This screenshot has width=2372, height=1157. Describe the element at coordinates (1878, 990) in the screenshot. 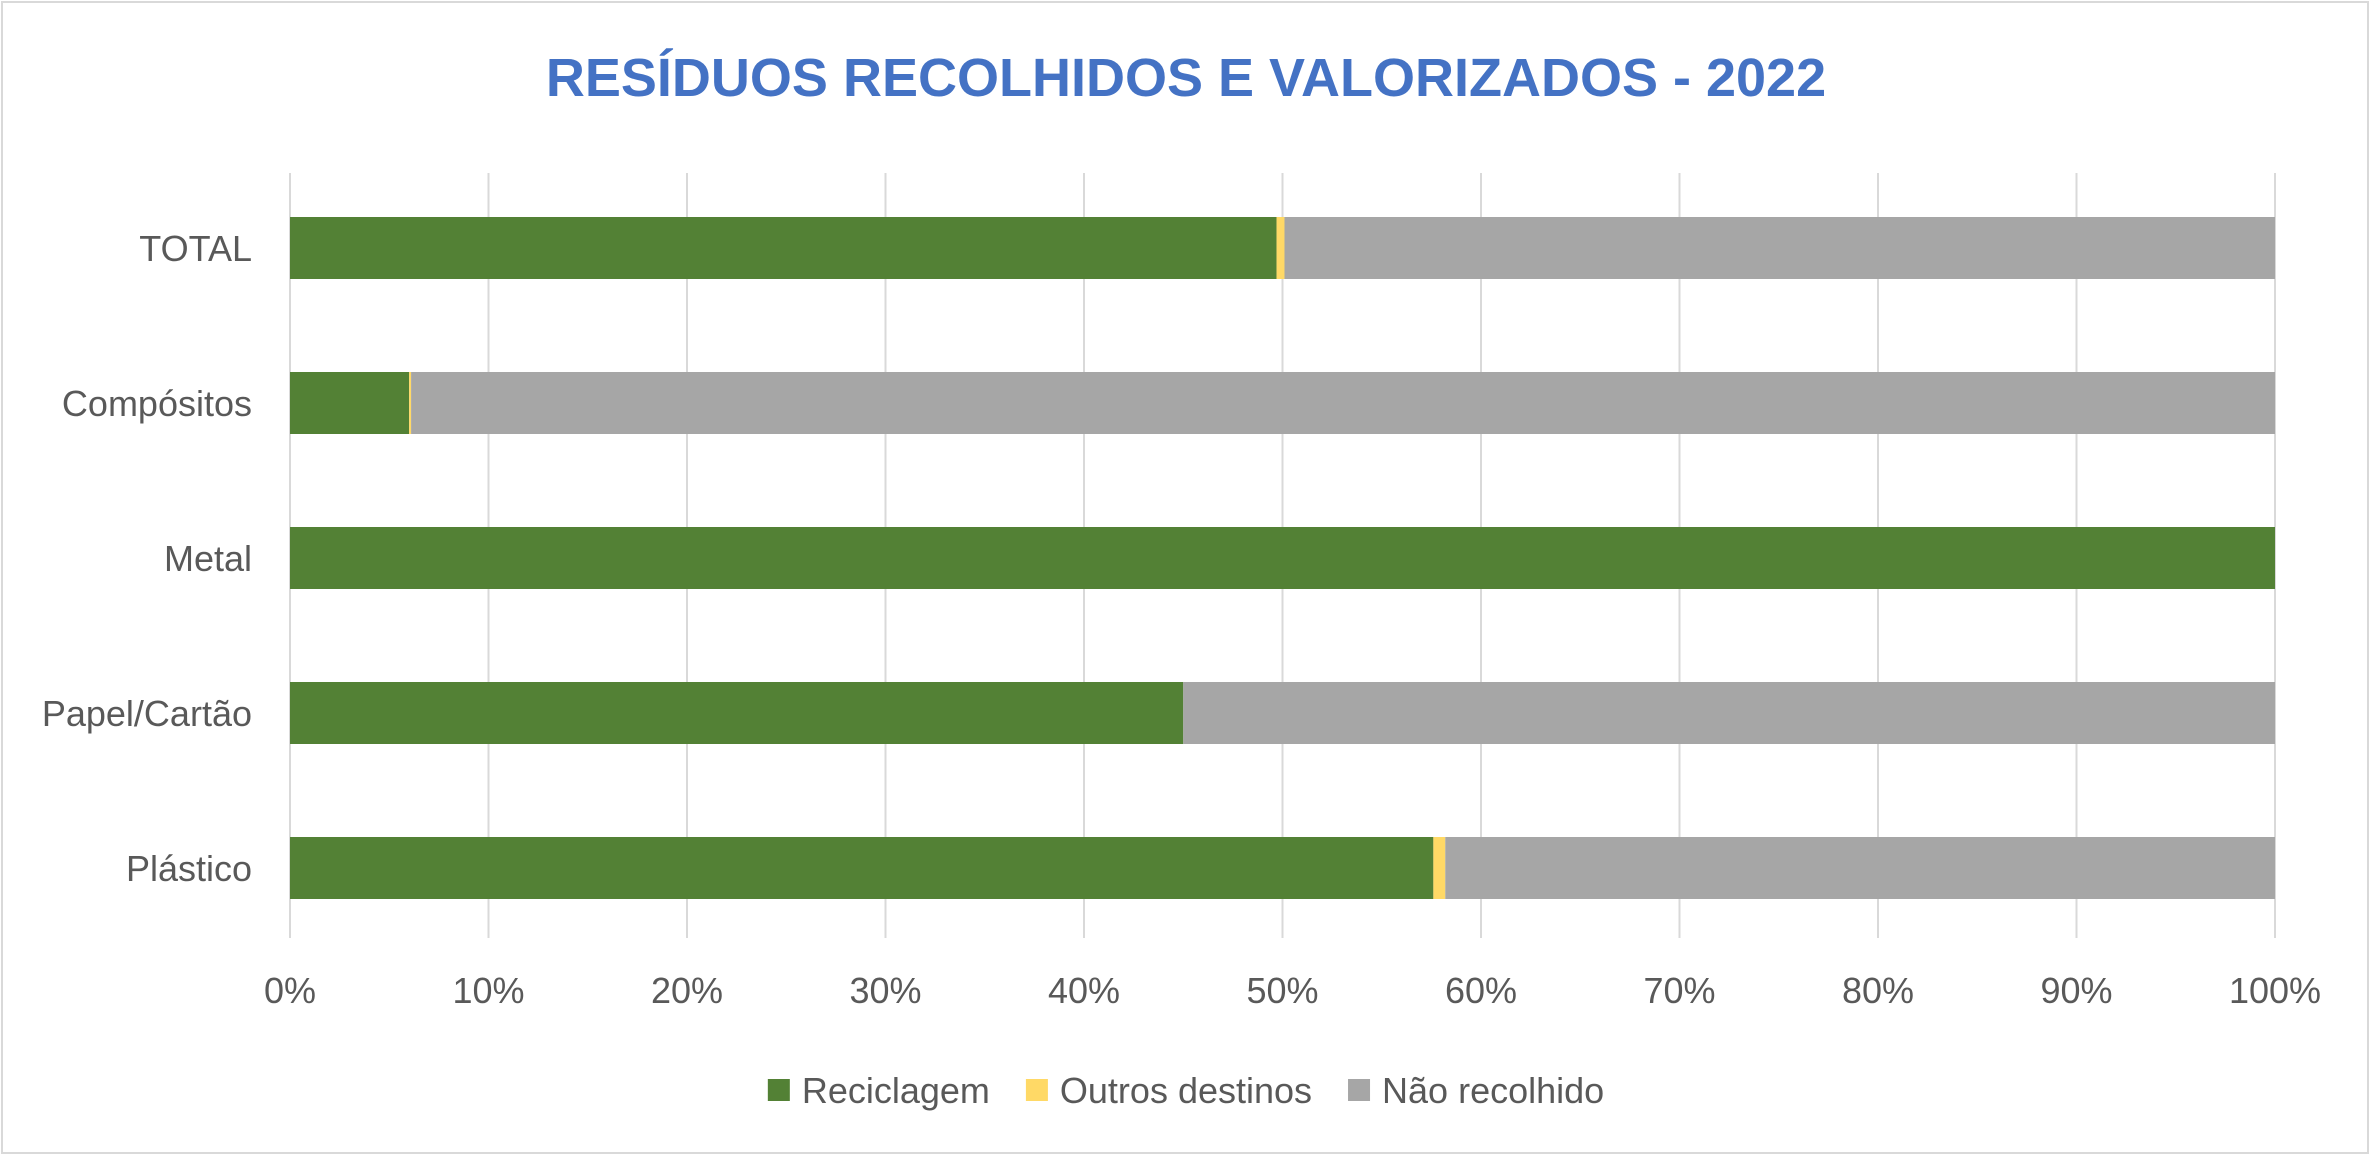

I see `x-tick-label-8: 80%` at that location.